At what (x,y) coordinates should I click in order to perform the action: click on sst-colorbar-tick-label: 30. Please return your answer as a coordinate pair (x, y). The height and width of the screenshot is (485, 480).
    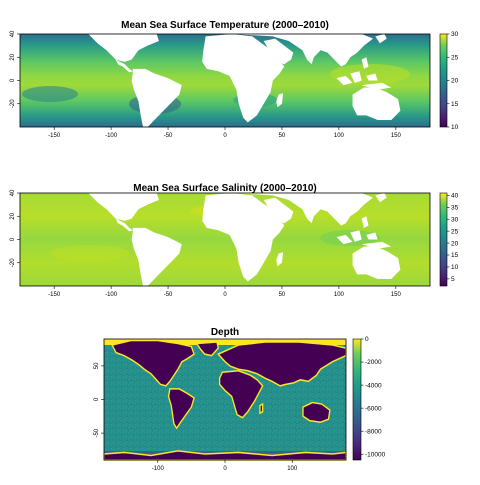
    Looking at the image, I should click on (455, 34).